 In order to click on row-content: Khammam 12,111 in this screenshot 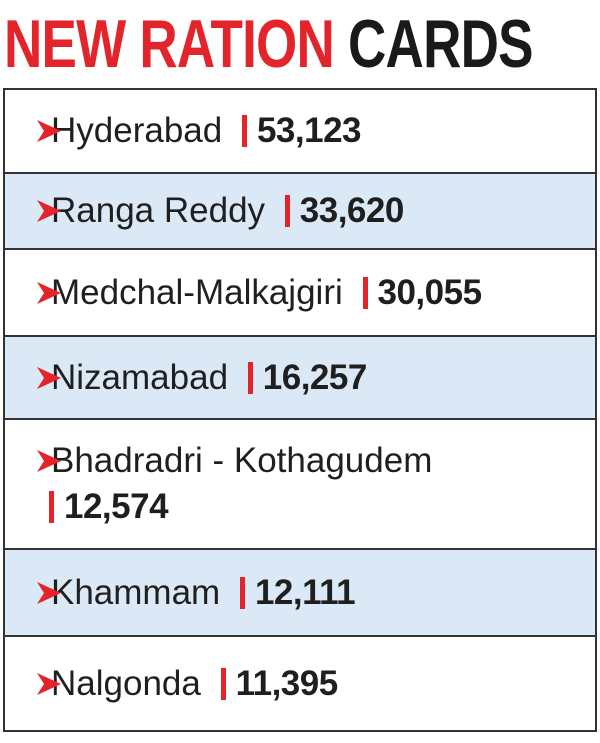, I will do `click(196, 593)`.